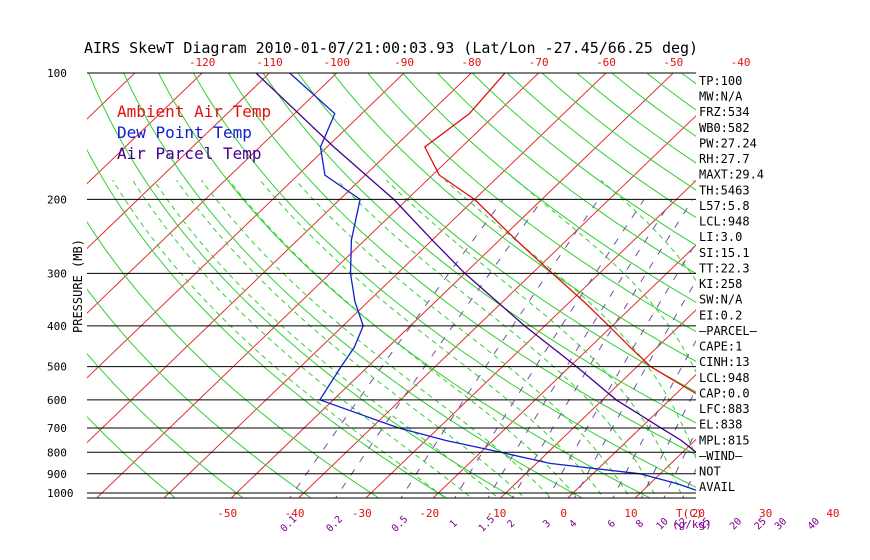 The image size is (870, 560). Describe the element at coordinates (721, 456) in the screenshot. I see `side-panel-item: —WIND—` at that location.